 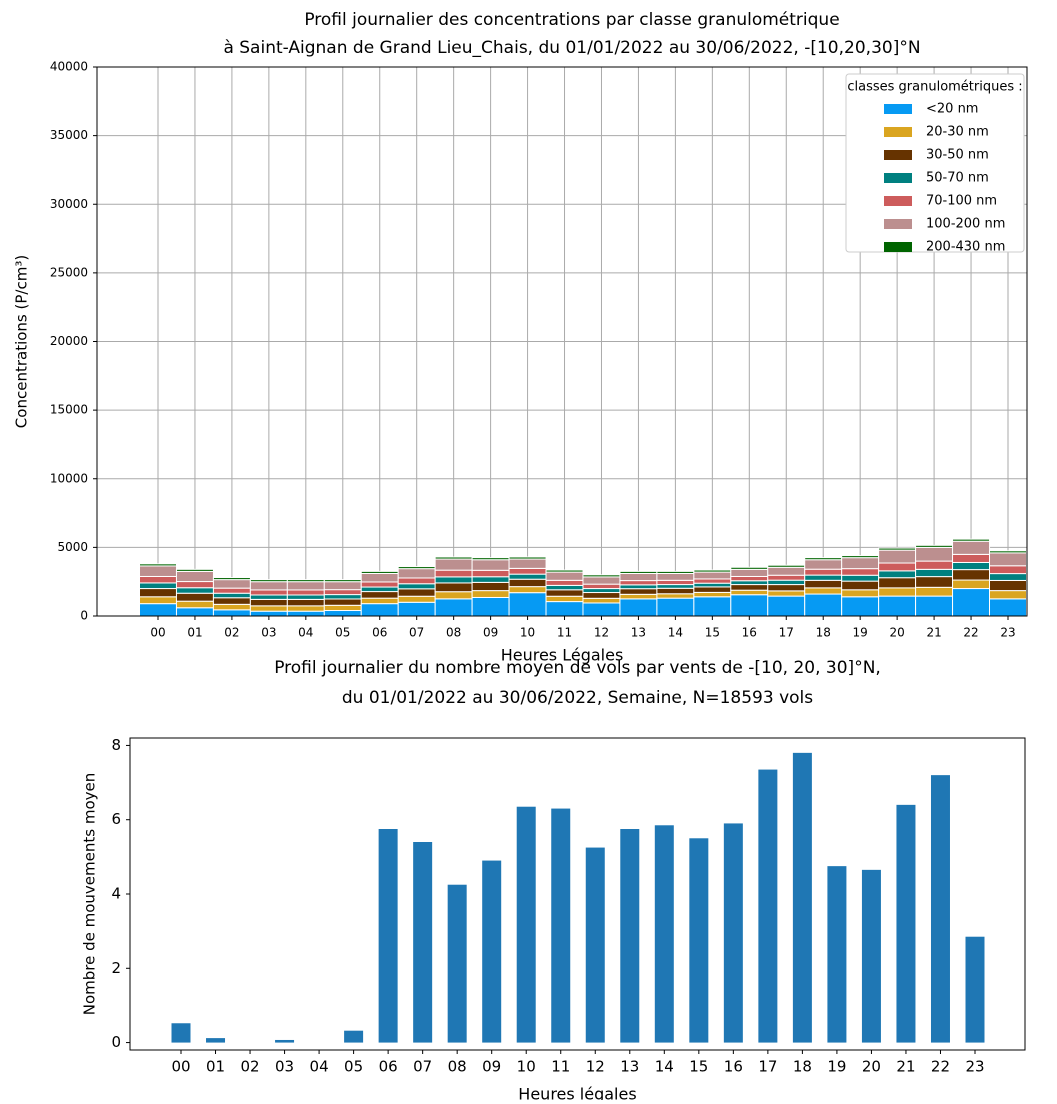 What do you see at coordinates (116, 819) in the screenshot?
I see `y-tick-label: 6` at bounding box center [116, 819].